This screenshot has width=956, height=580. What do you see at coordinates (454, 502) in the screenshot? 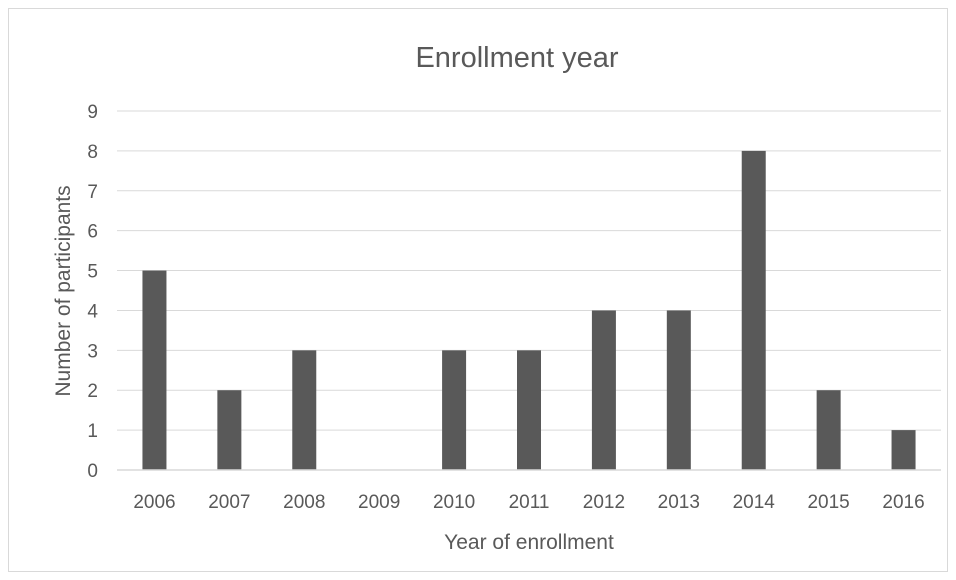
I see `x-tick-label: 2010` at bounding box center [454, 502].